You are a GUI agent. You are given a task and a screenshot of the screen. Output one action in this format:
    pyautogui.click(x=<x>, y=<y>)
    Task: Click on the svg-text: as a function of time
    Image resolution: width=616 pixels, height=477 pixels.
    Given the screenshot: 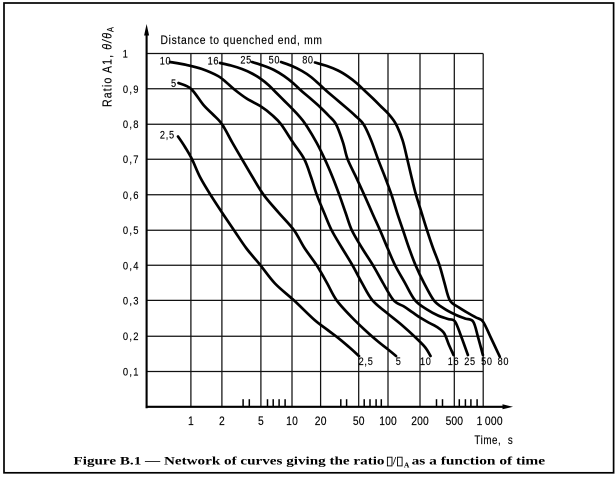 What is the action you would take?
    pyautogui.click(x=478, y=462)
    